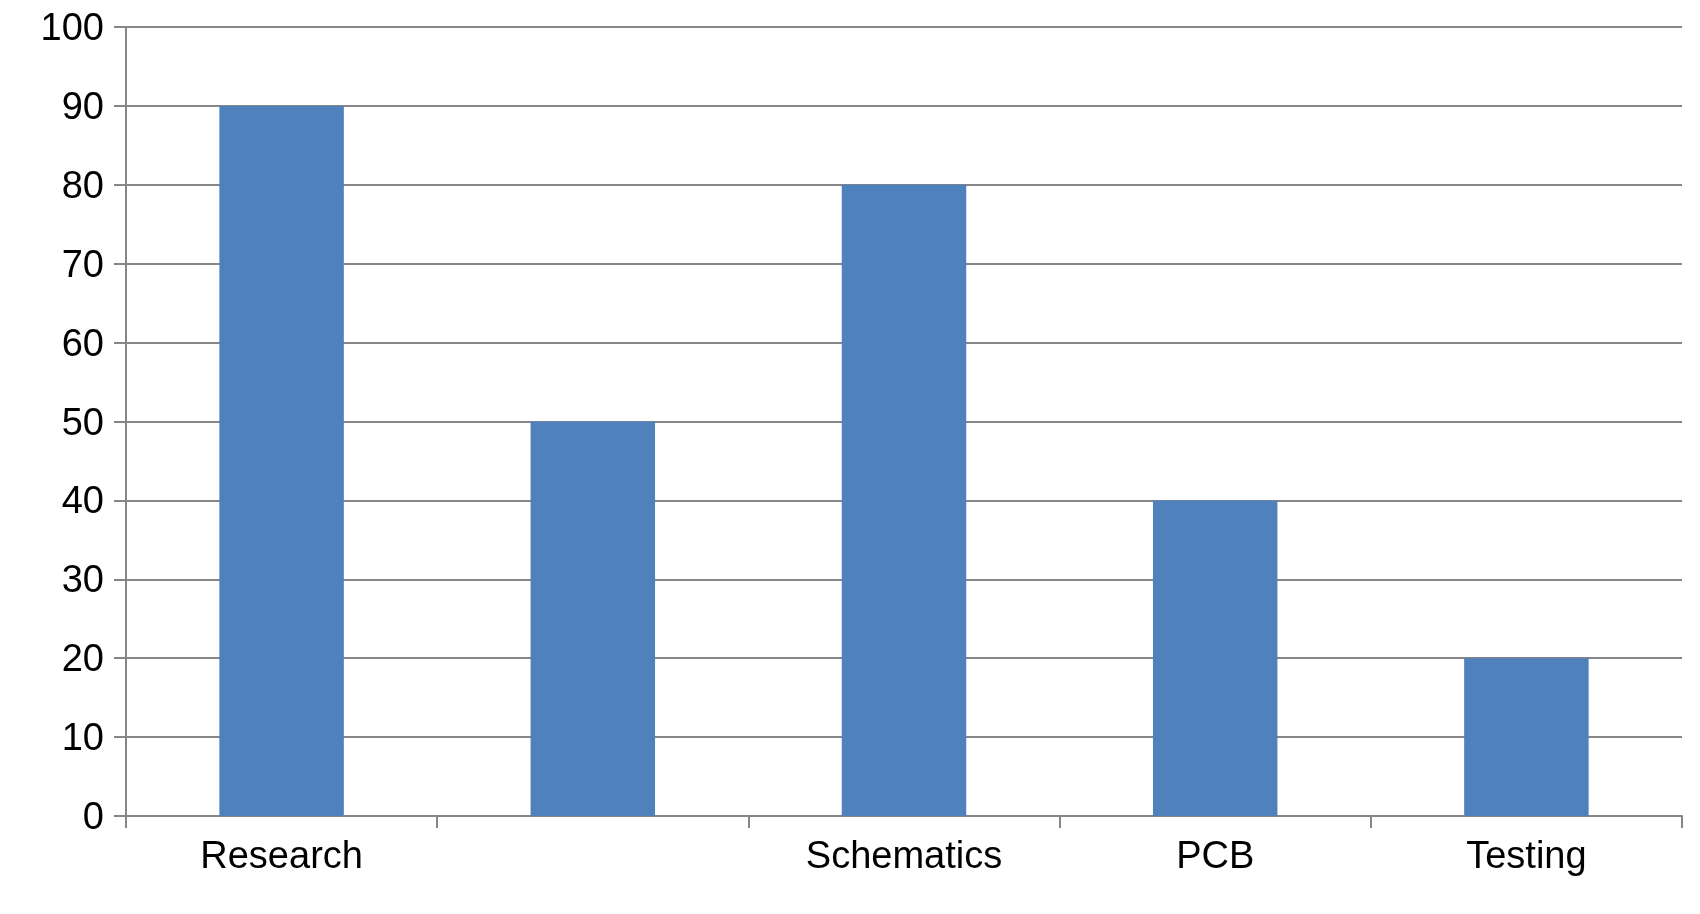 This screenshot has height=914, width=1700. I want to click on y-tick-label: 50, so click(82, 421).